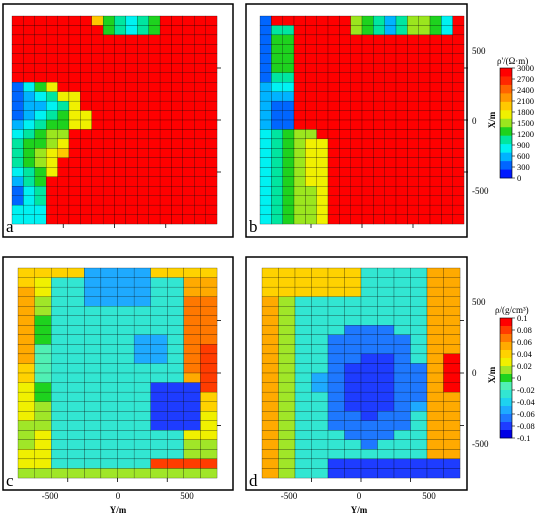  Describe the element at coordinates (10, 480) in the screenshot. I see `panel-c-label: c` at that location.